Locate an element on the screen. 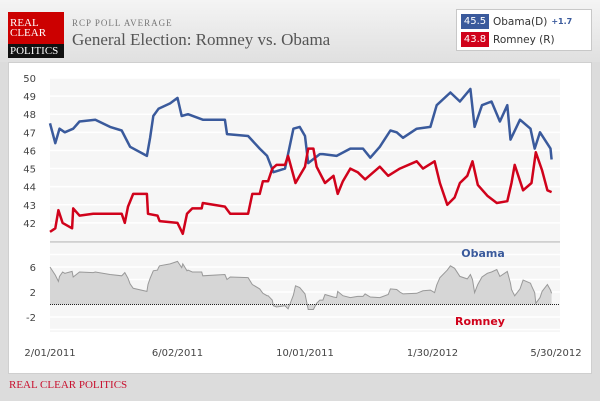 Image resolution: width=600 pixels, height=401 pixels. spread-area is located at coordinates (301, 285).